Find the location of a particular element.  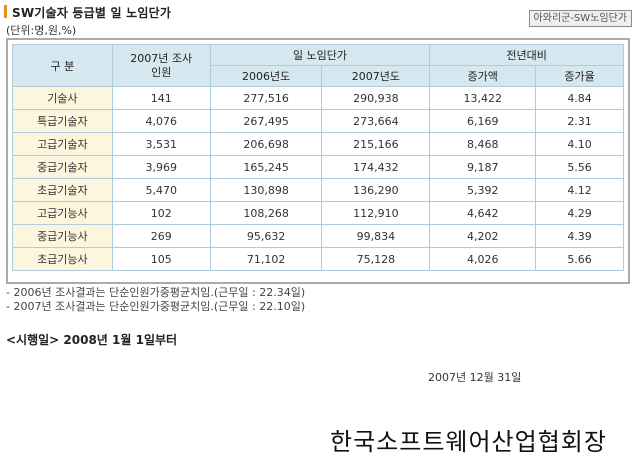

cell-wage-2007: 112,910 is located at coordinates (376, 213).